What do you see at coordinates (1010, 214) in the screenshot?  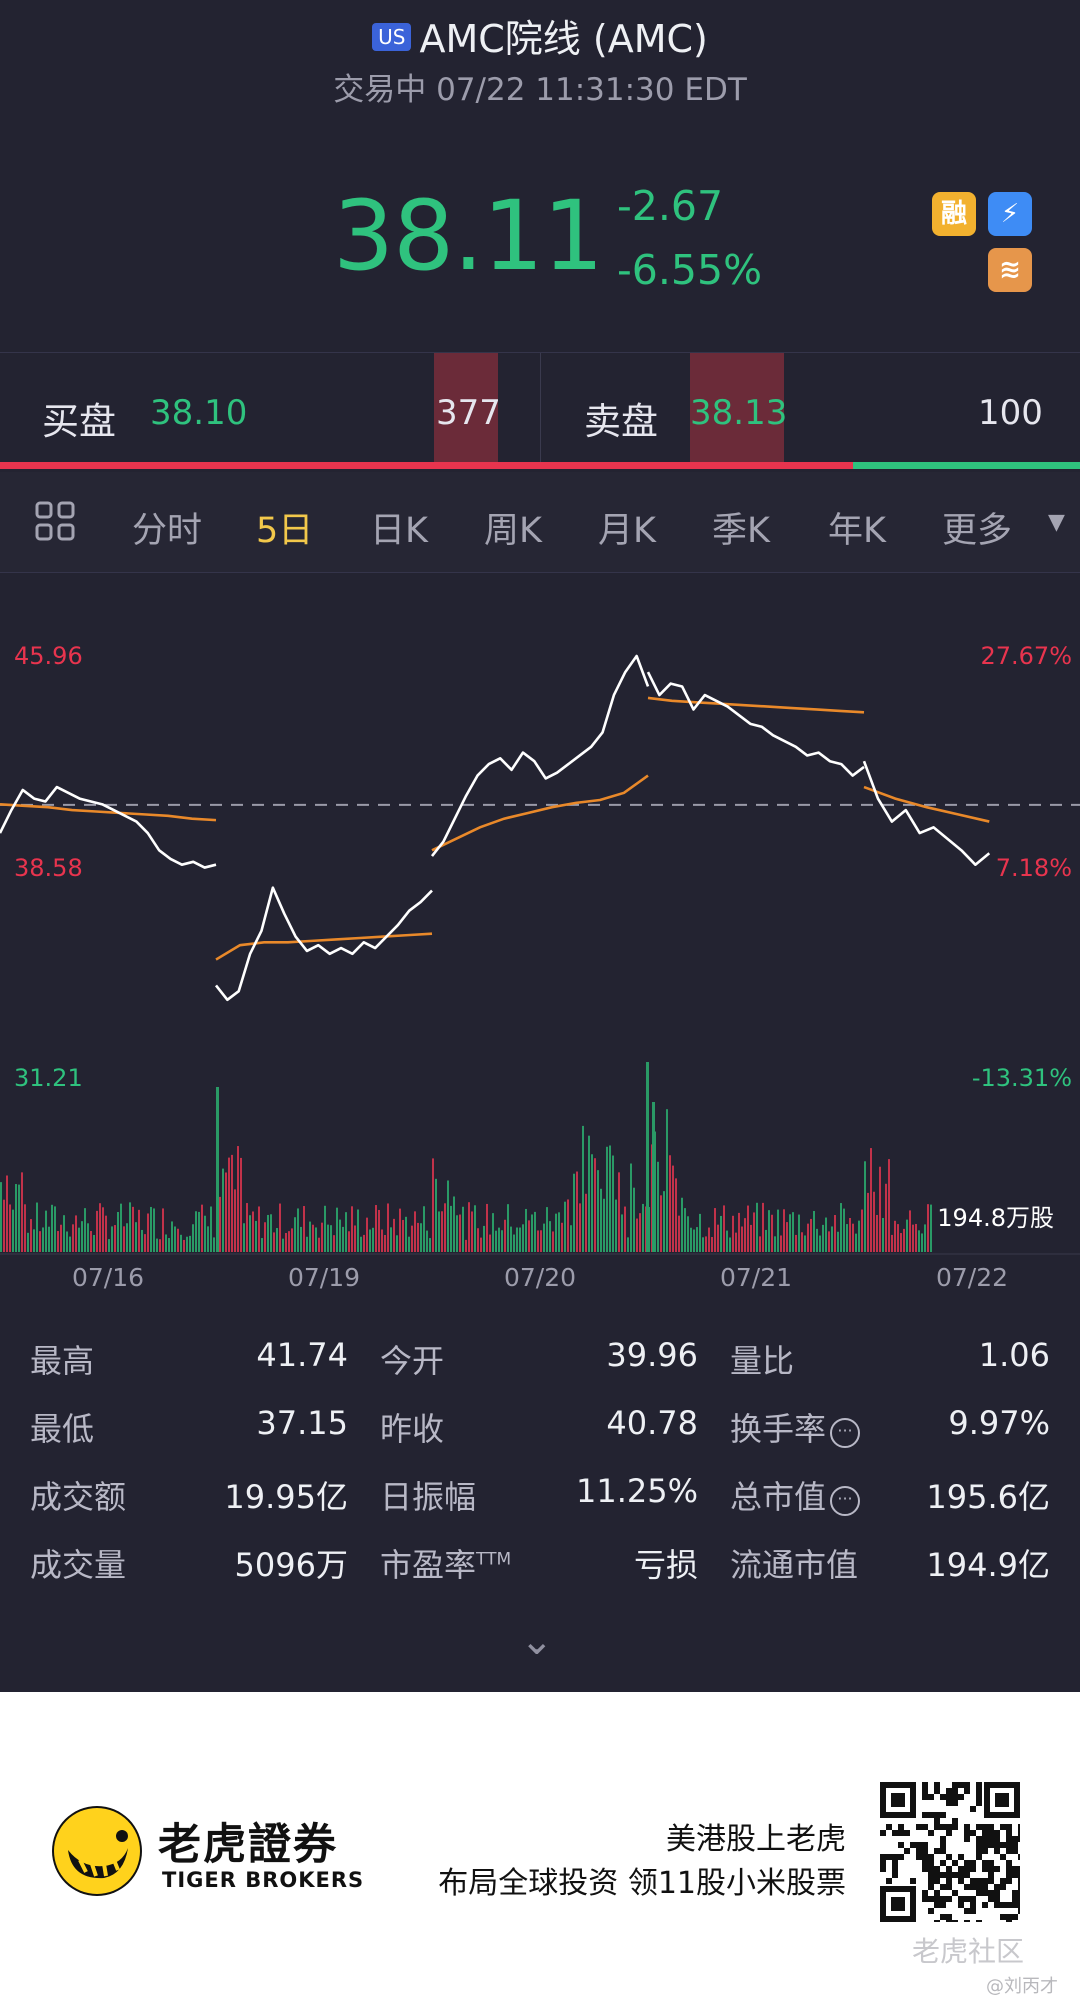 I see `flash-icon: ⚡` at bounding box center [1010, 214].